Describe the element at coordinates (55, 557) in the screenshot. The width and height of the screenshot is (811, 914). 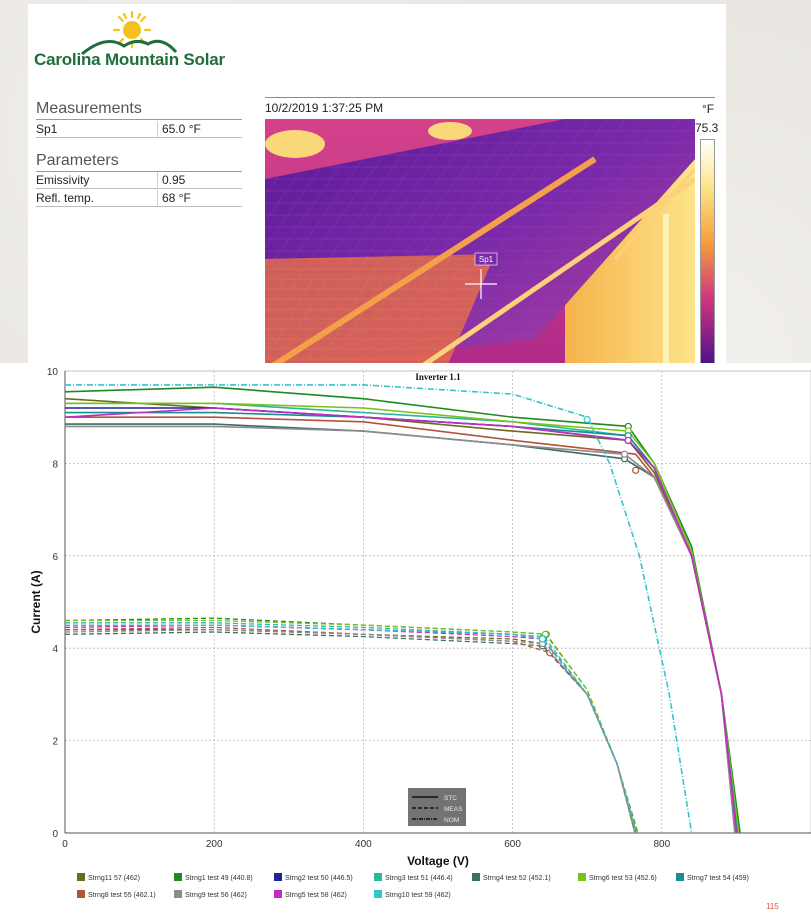
I see `y-tick-label: 6` at that location.